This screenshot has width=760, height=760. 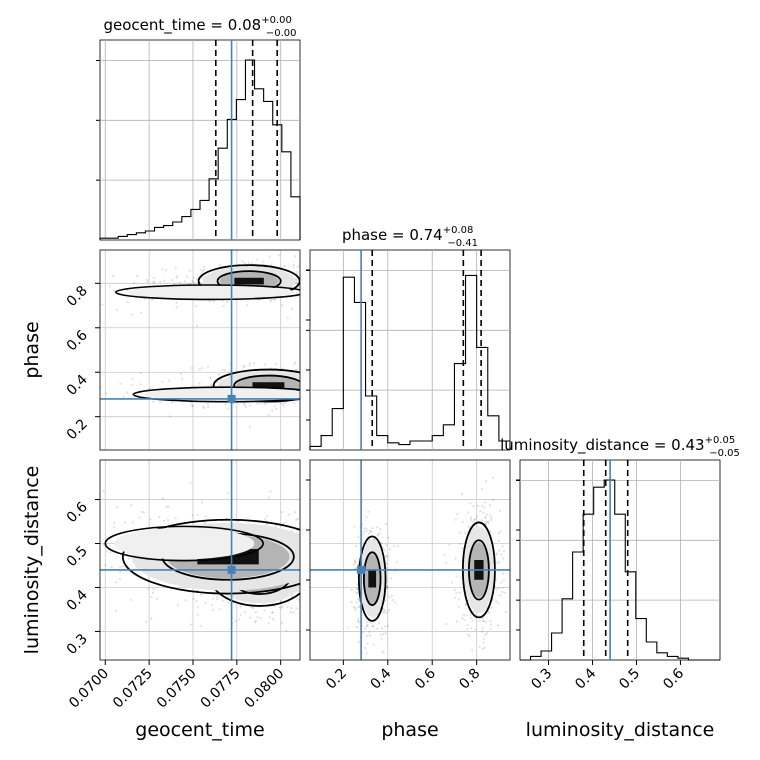 What do you see at coordinates (133, 689) in the screenshot?
I see `x-tick-label: 0.0725` at bounding box center [133, 689].